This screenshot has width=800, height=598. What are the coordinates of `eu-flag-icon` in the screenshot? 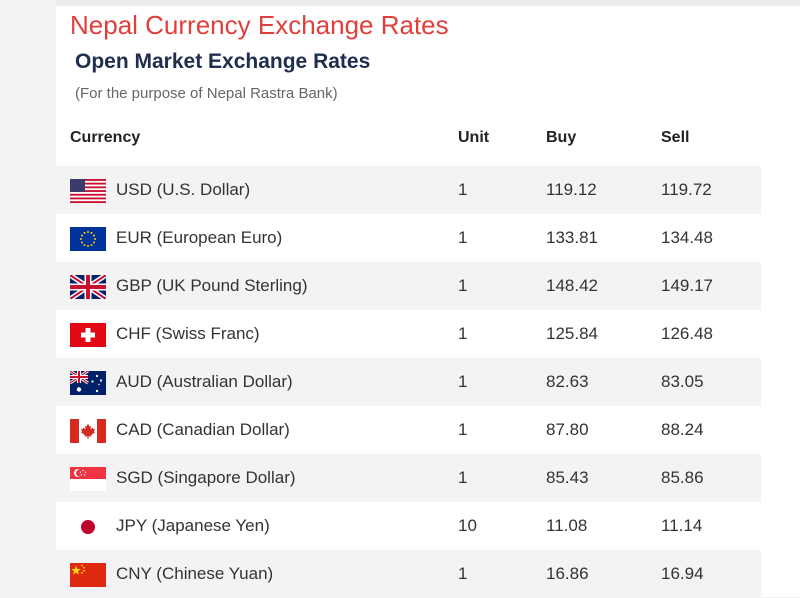 It's located at (88, 239).